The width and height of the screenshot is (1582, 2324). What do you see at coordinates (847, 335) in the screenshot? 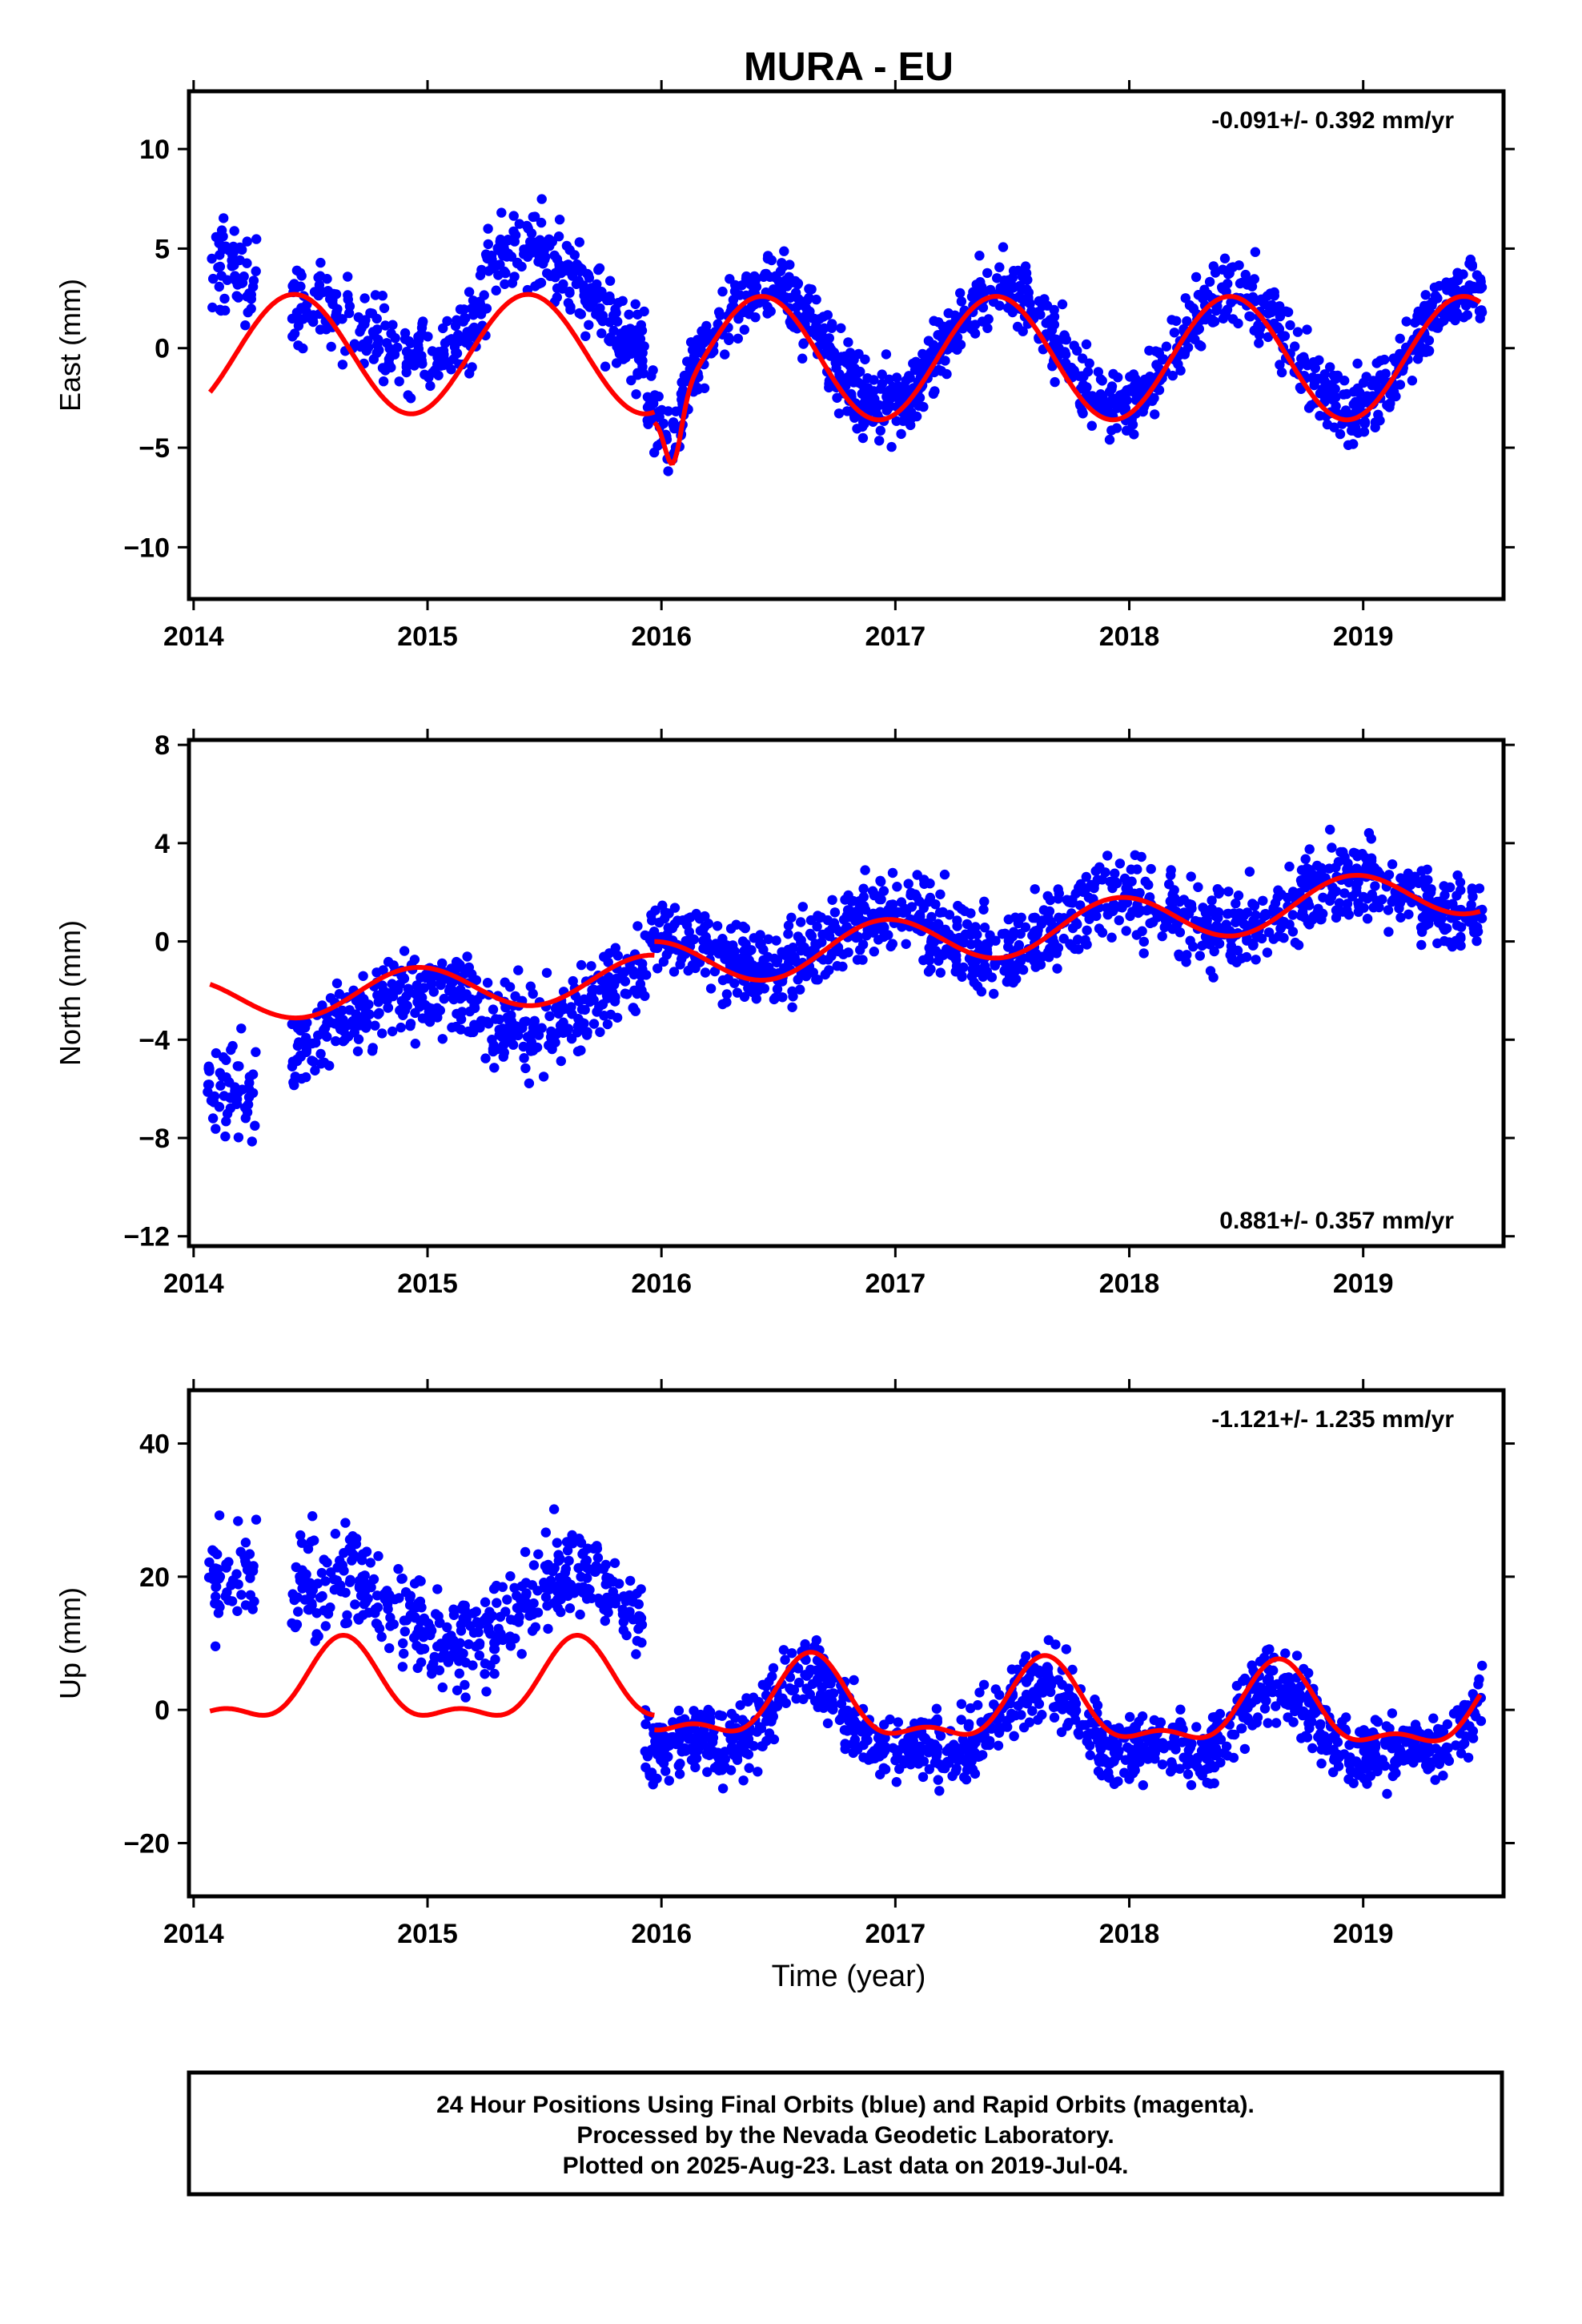
I see `data-points` at bounding box center [847, 335].